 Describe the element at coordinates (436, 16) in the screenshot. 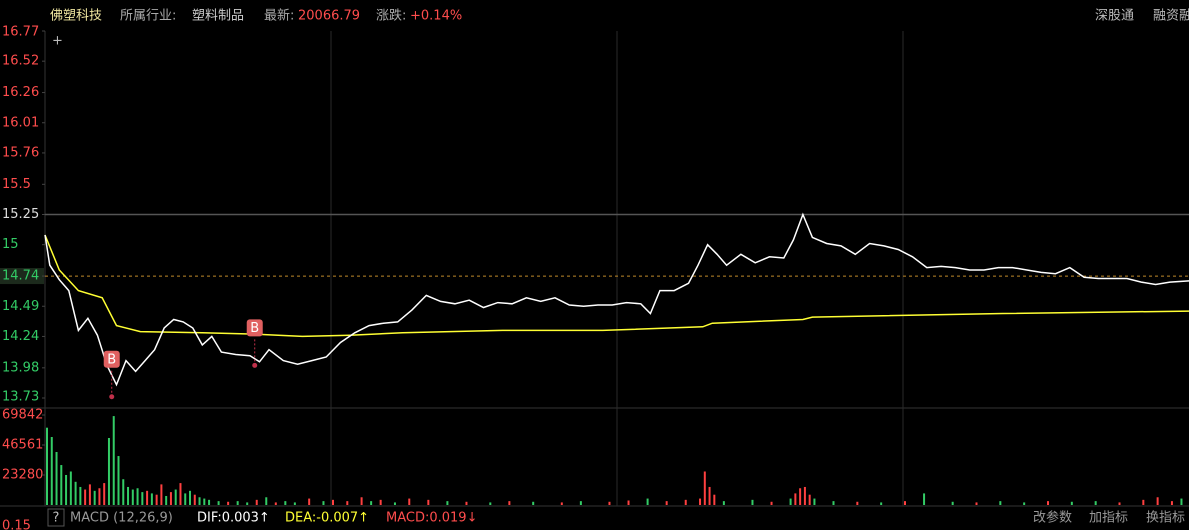

I see `change-value: +0.14%` at that location.